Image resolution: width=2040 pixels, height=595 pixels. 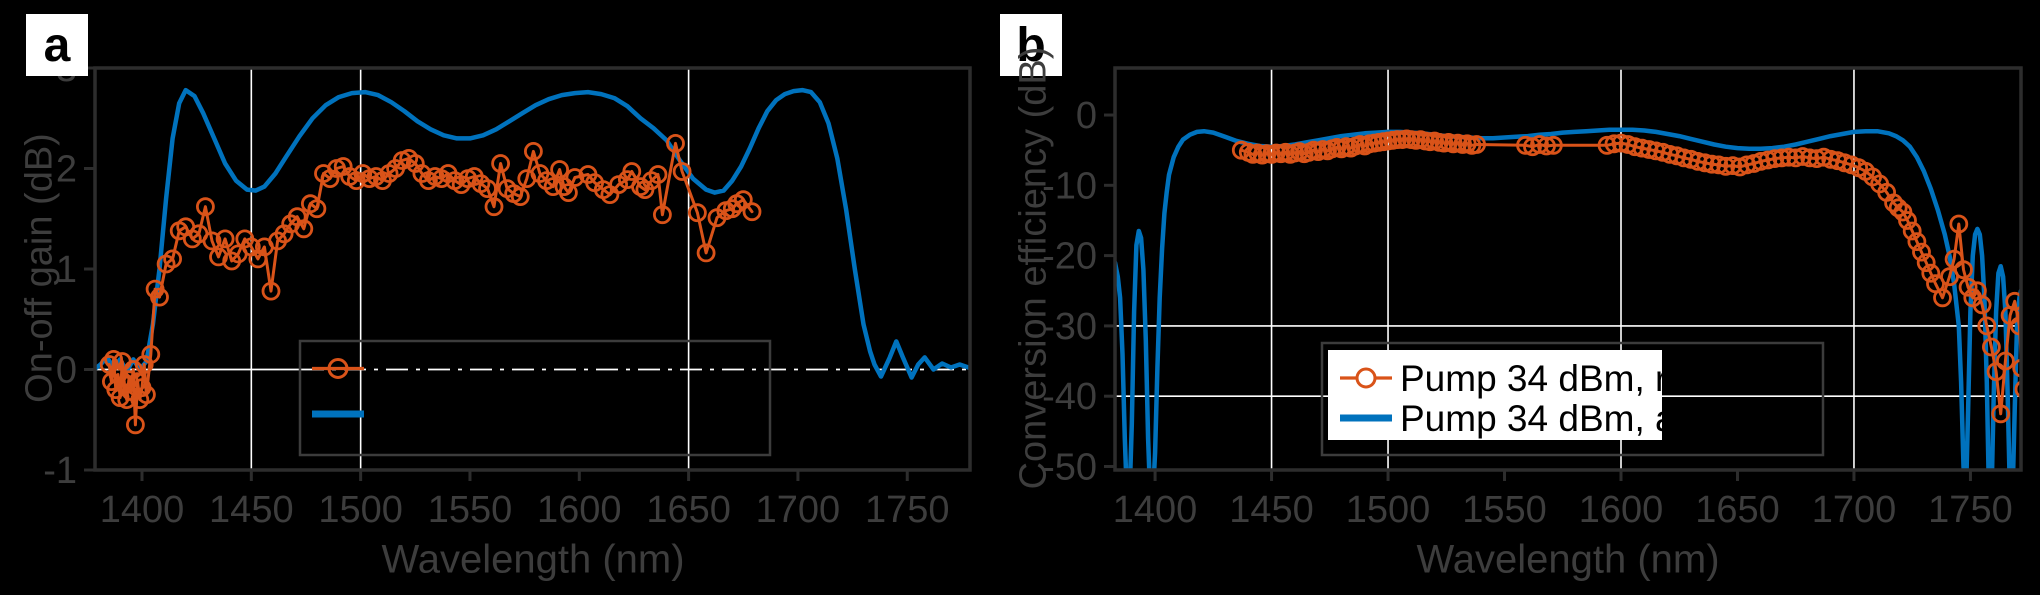 I want to click on y-tick-label: -20, so click(x=1069, y=257).